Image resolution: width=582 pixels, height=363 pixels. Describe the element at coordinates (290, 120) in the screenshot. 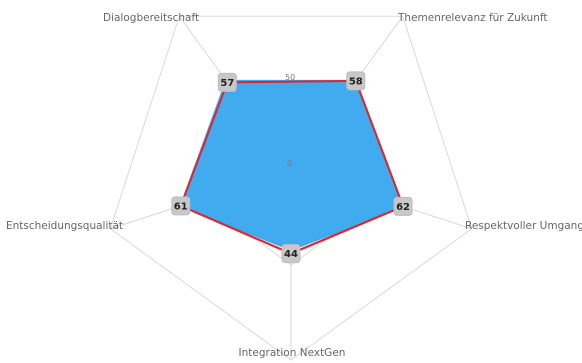

I see `radial-ticks: 0 50` at that location.